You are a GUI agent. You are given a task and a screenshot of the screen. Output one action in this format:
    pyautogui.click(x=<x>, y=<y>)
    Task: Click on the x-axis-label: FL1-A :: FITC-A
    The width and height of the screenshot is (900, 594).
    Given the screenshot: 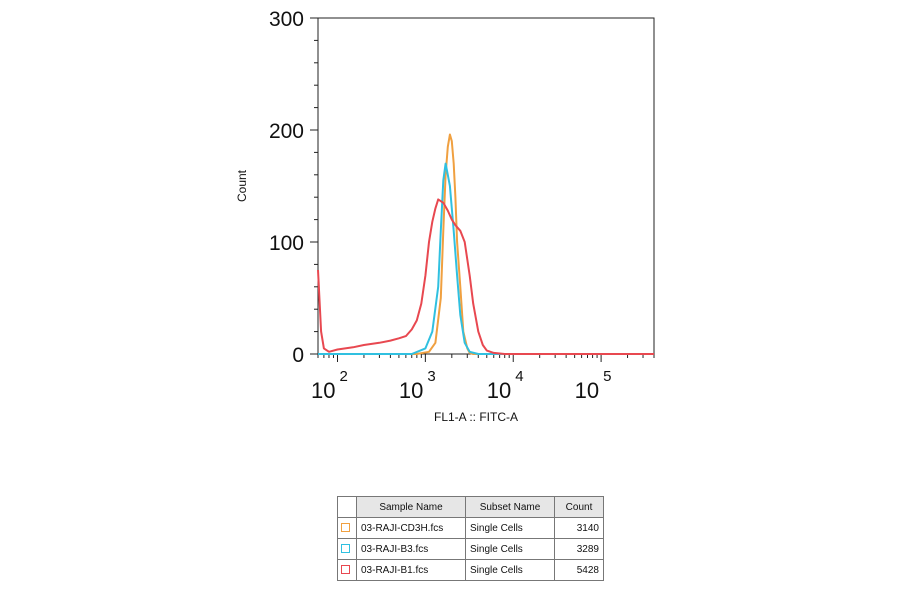 What is the action you would take?
    pyautogui.click(x=476, y=417)
    